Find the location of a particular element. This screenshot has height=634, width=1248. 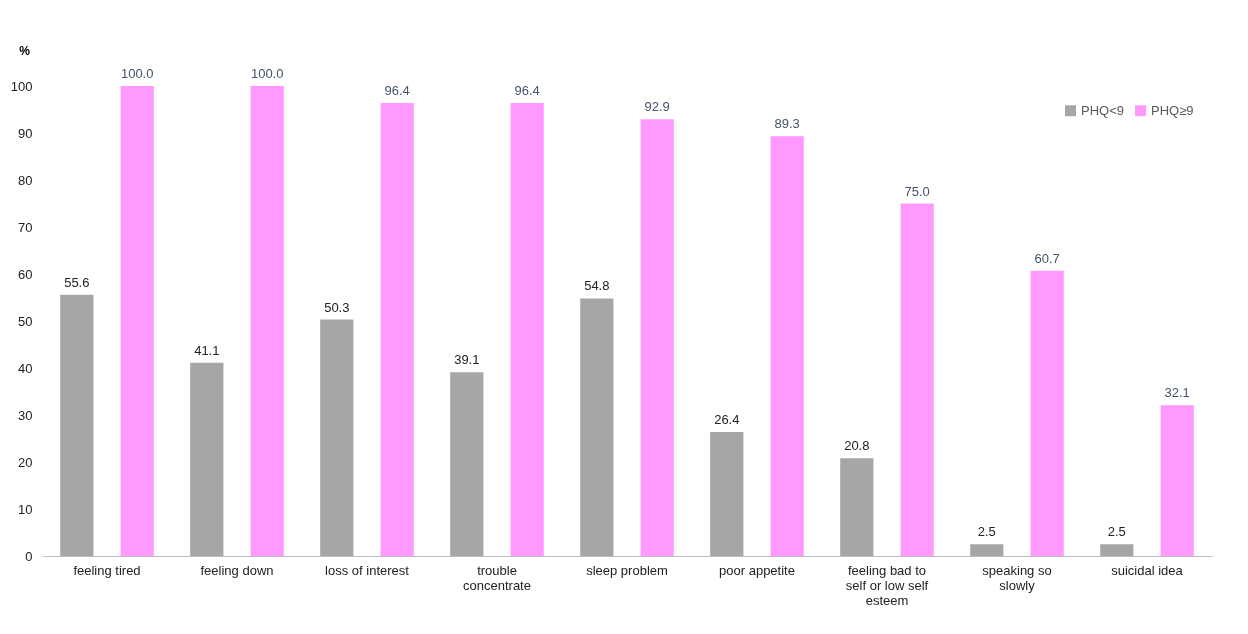

y-tick-label: 10 is located at coordinates (25, 509).